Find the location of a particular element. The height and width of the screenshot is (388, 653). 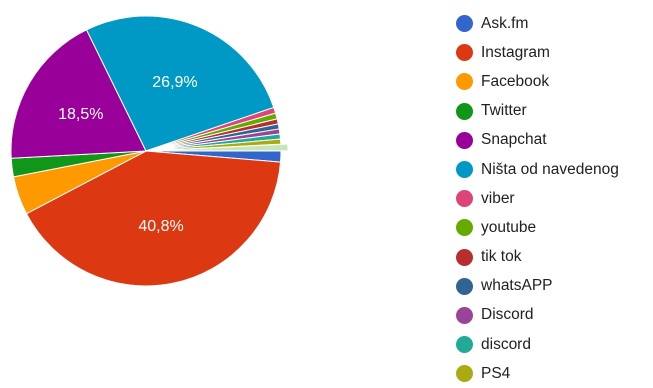

legend-label: viber is located at coordinates (498, 198).